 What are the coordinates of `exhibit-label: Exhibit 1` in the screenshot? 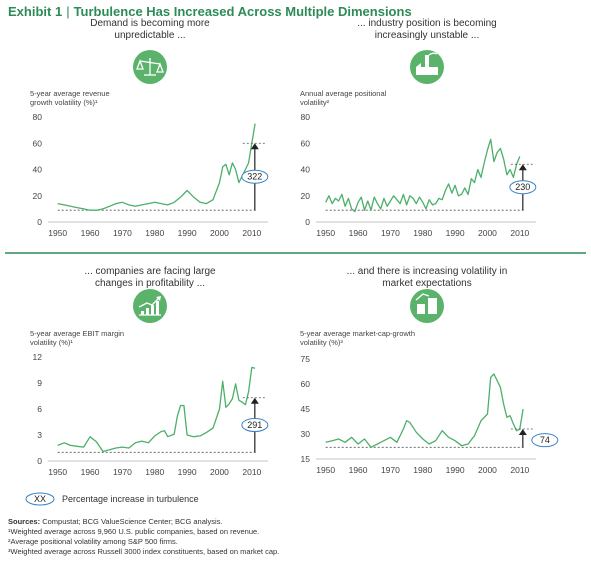 It's located at (35, 11).